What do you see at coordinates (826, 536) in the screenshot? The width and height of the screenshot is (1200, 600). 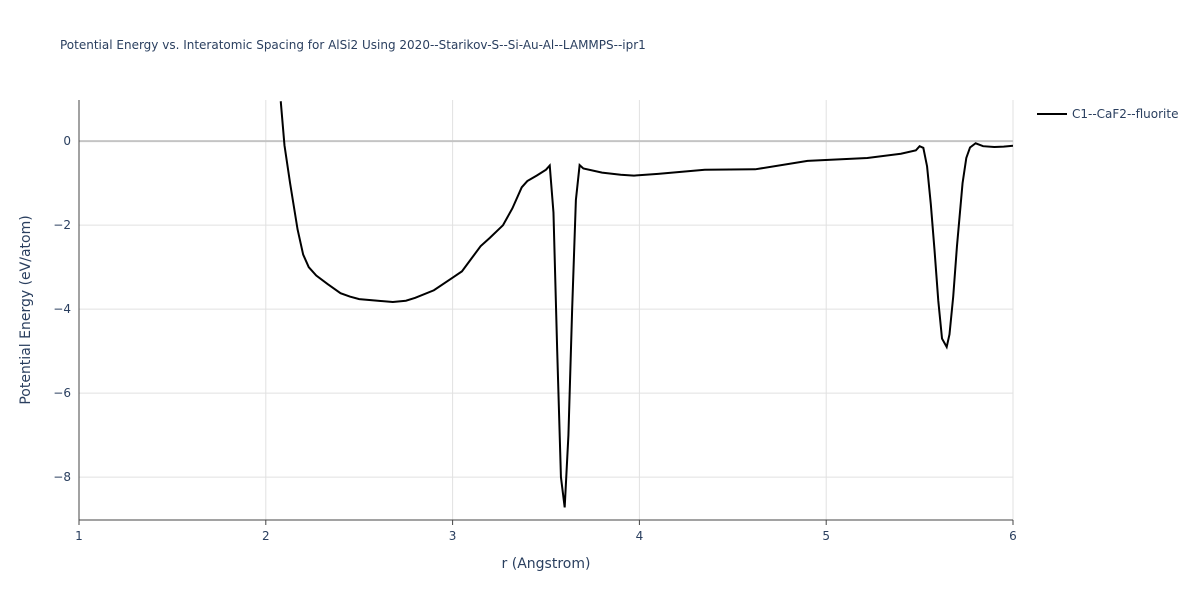 I see `x-tick-label: 5` at bounding box center [826, 536].